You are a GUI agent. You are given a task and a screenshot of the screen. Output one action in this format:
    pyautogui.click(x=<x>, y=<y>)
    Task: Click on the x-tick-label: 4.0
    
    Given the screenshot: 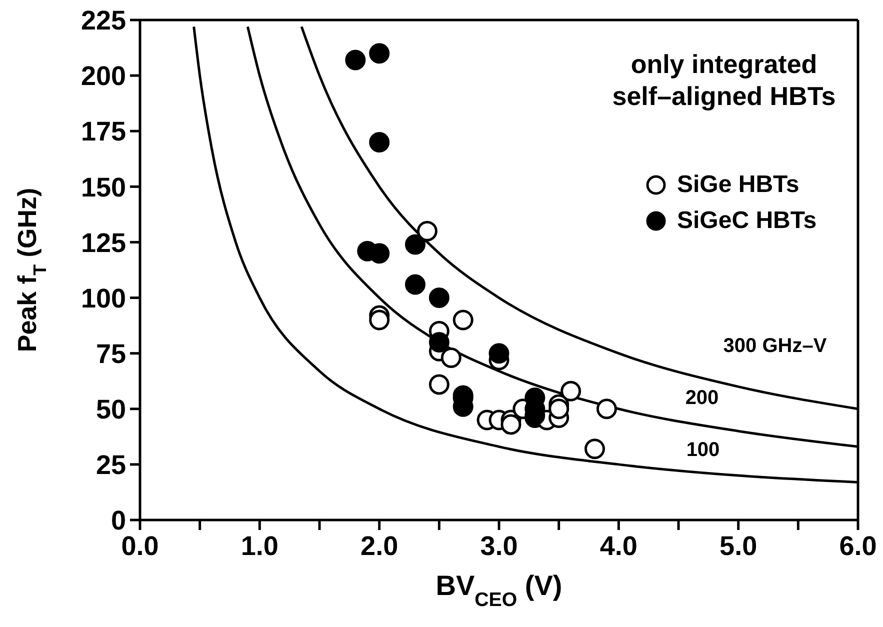 What is the action you would take?
    pyautogui.click(x=619, y=546)
    